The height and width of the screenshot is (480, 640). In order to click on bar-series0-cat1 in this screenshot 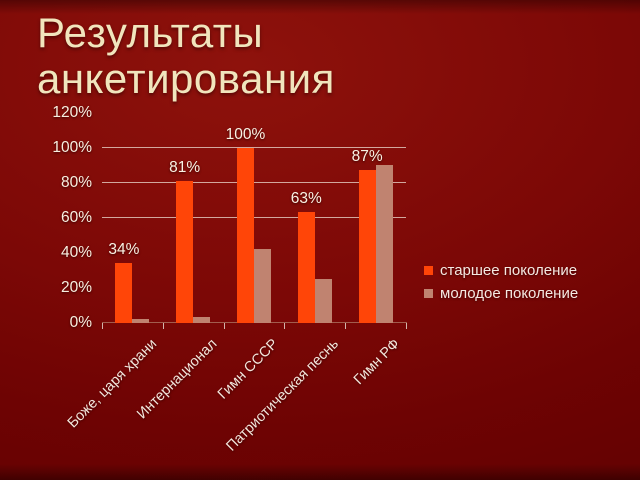, I will do `click(185, 251)`.